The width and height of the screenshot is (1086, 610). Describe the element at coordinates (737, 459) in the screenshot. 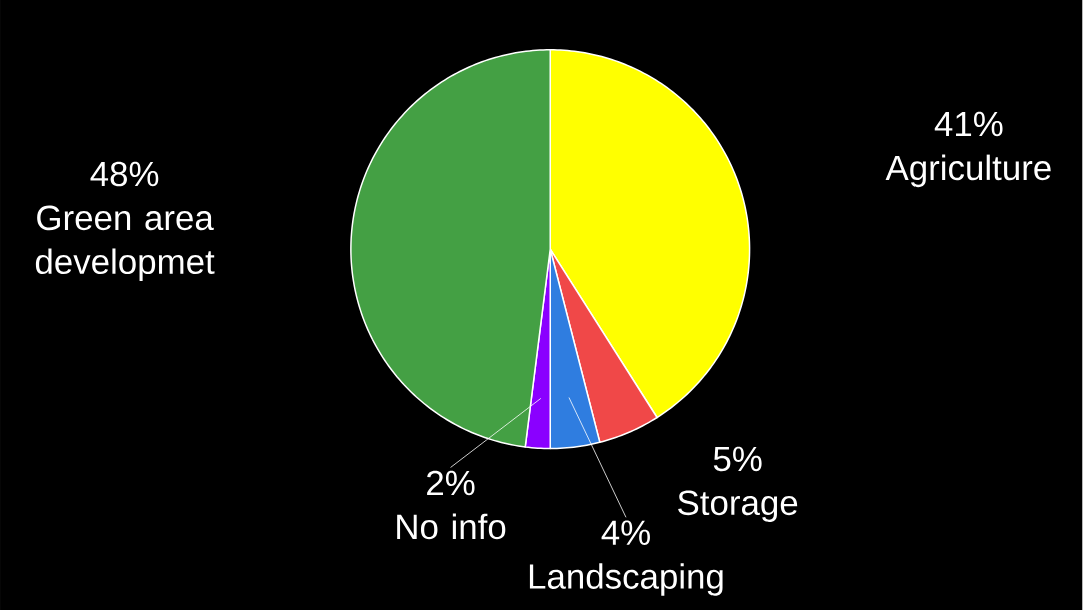

I see `data-label: 5%` at that location.